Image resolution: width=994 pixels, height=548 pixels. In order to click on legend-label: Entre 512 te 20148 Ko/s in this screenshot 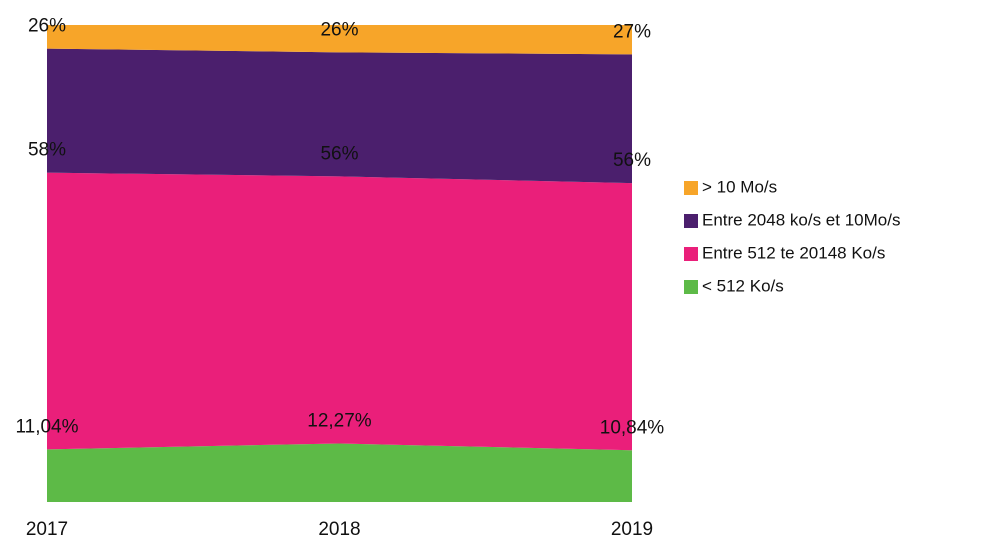, I will do `click(793, 252)`.